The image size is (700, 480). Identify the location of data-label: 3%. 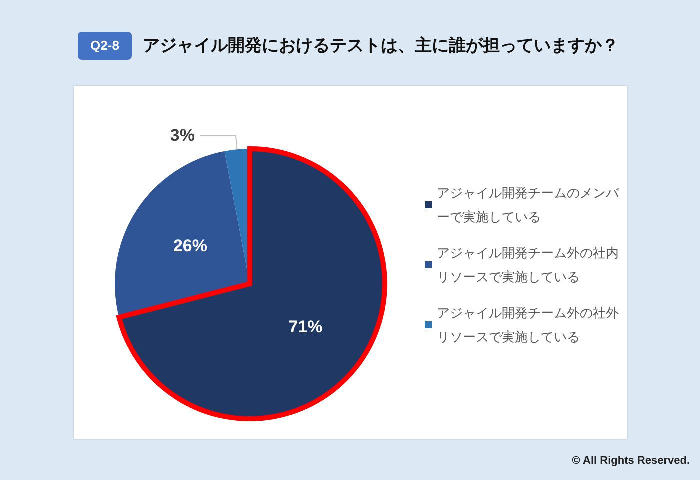
(182, 136).